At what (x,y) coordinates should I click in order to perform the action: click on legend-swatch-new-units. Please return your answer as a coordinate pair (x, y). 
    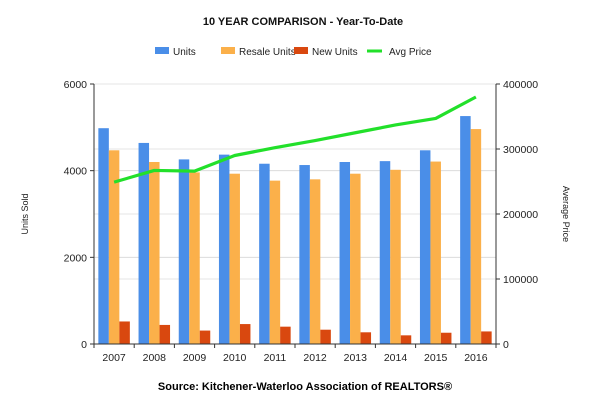
    Looking at the image, I should click on (301, 50).